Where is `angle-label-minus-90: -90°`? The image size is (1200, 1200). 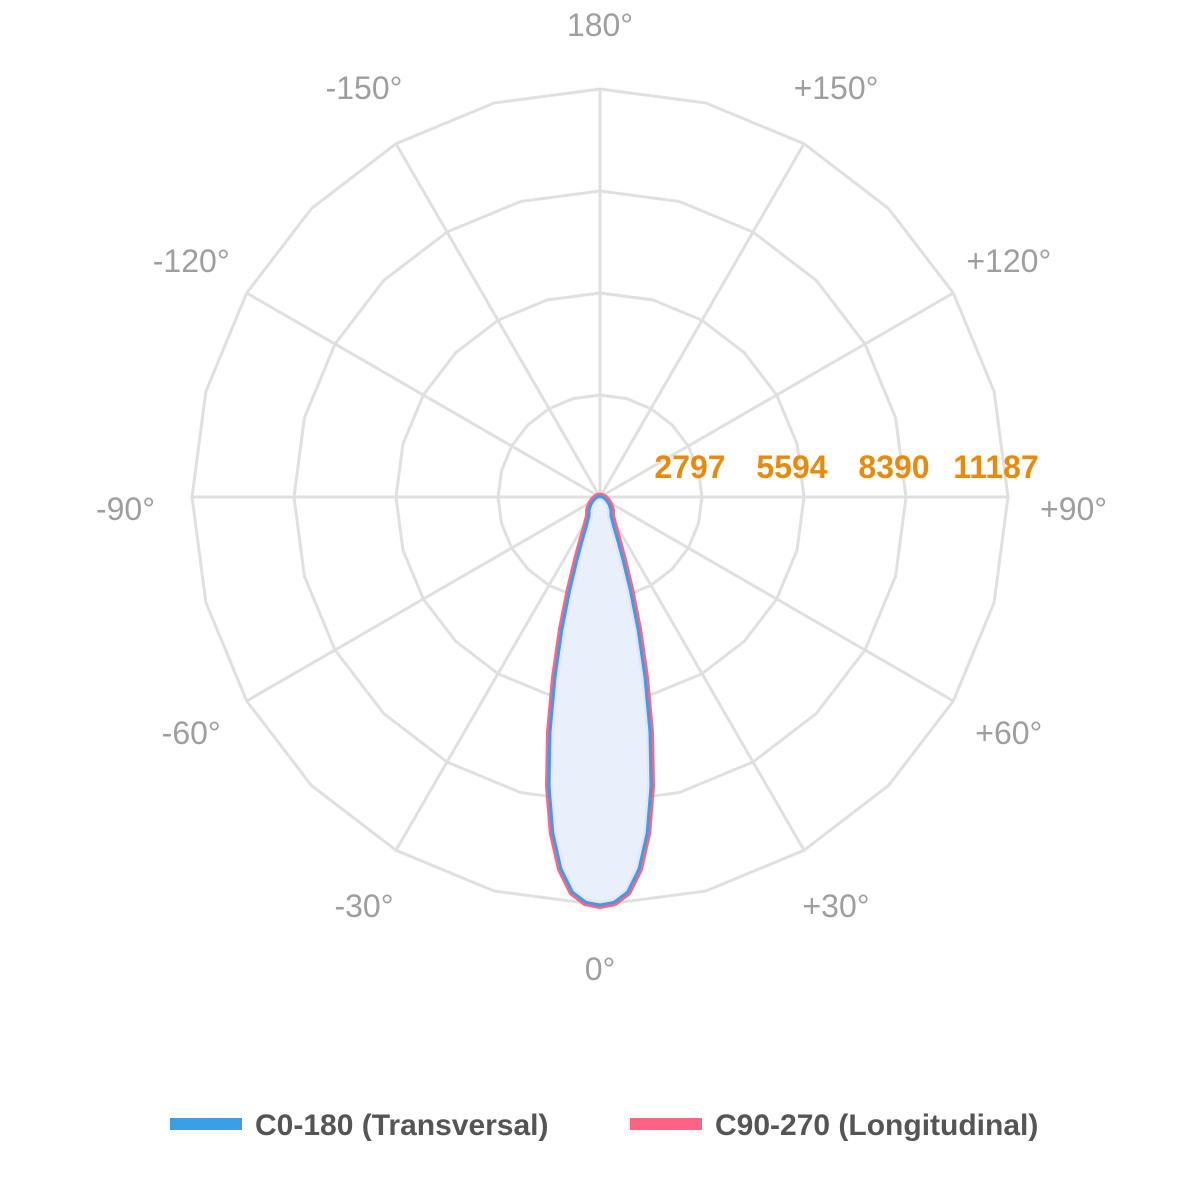
angle-label-minus-90: -90° is located at coordinates (125, 509).